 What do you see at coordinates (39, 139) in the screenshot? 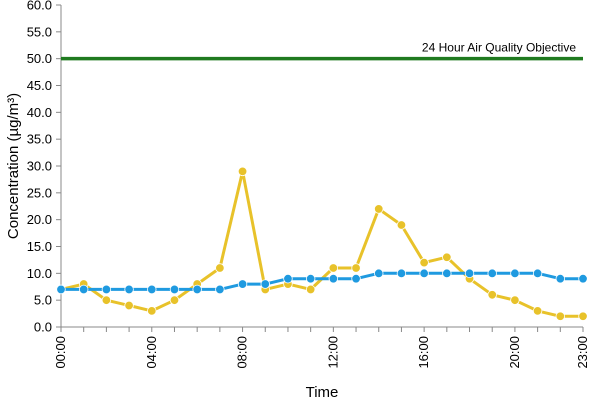
I see `y-tick-label: 35.0` at bounding box center [39, 139].